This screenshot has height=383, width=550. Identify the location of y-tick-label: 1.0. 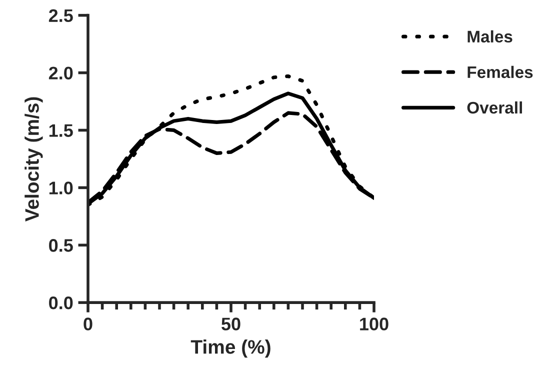
(61, 188).